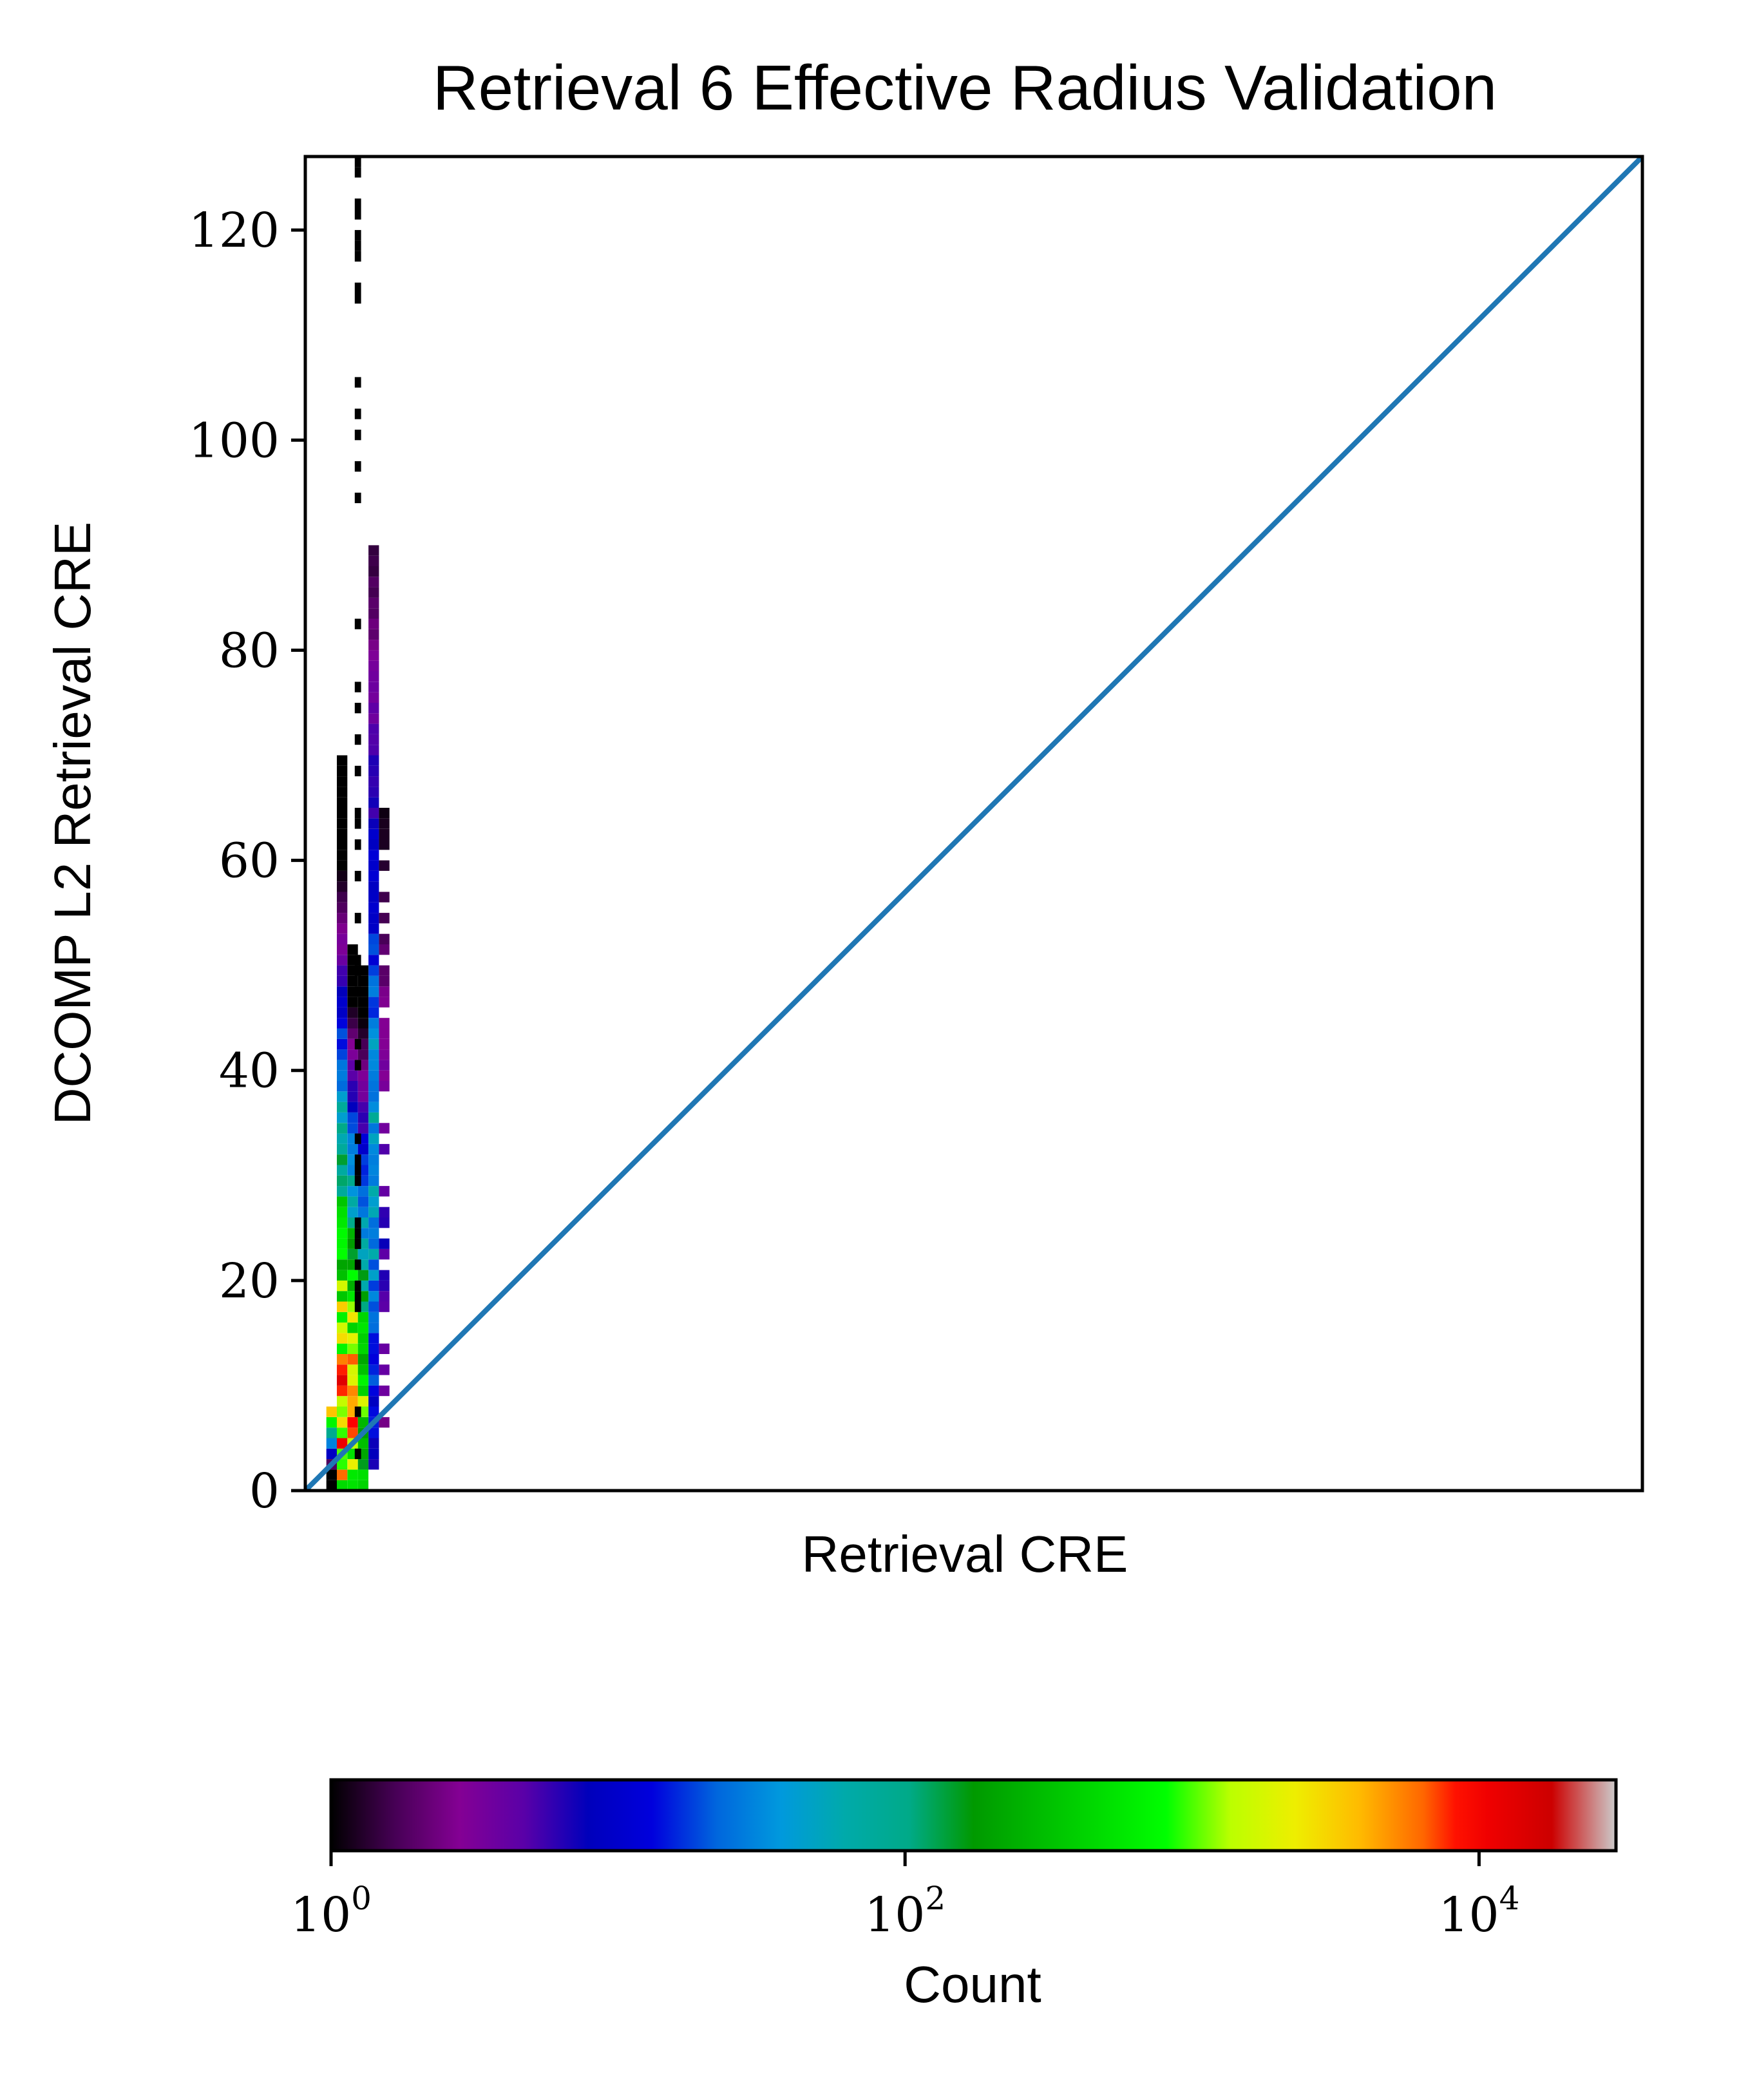 The height and width of the screenshot is (2100, 1739). What do you see at coordinates (965, 87) in the screenshot?
I see `chart-title: Retrieval 6 Effective Radius Validation` at bounding box center [965, 87].